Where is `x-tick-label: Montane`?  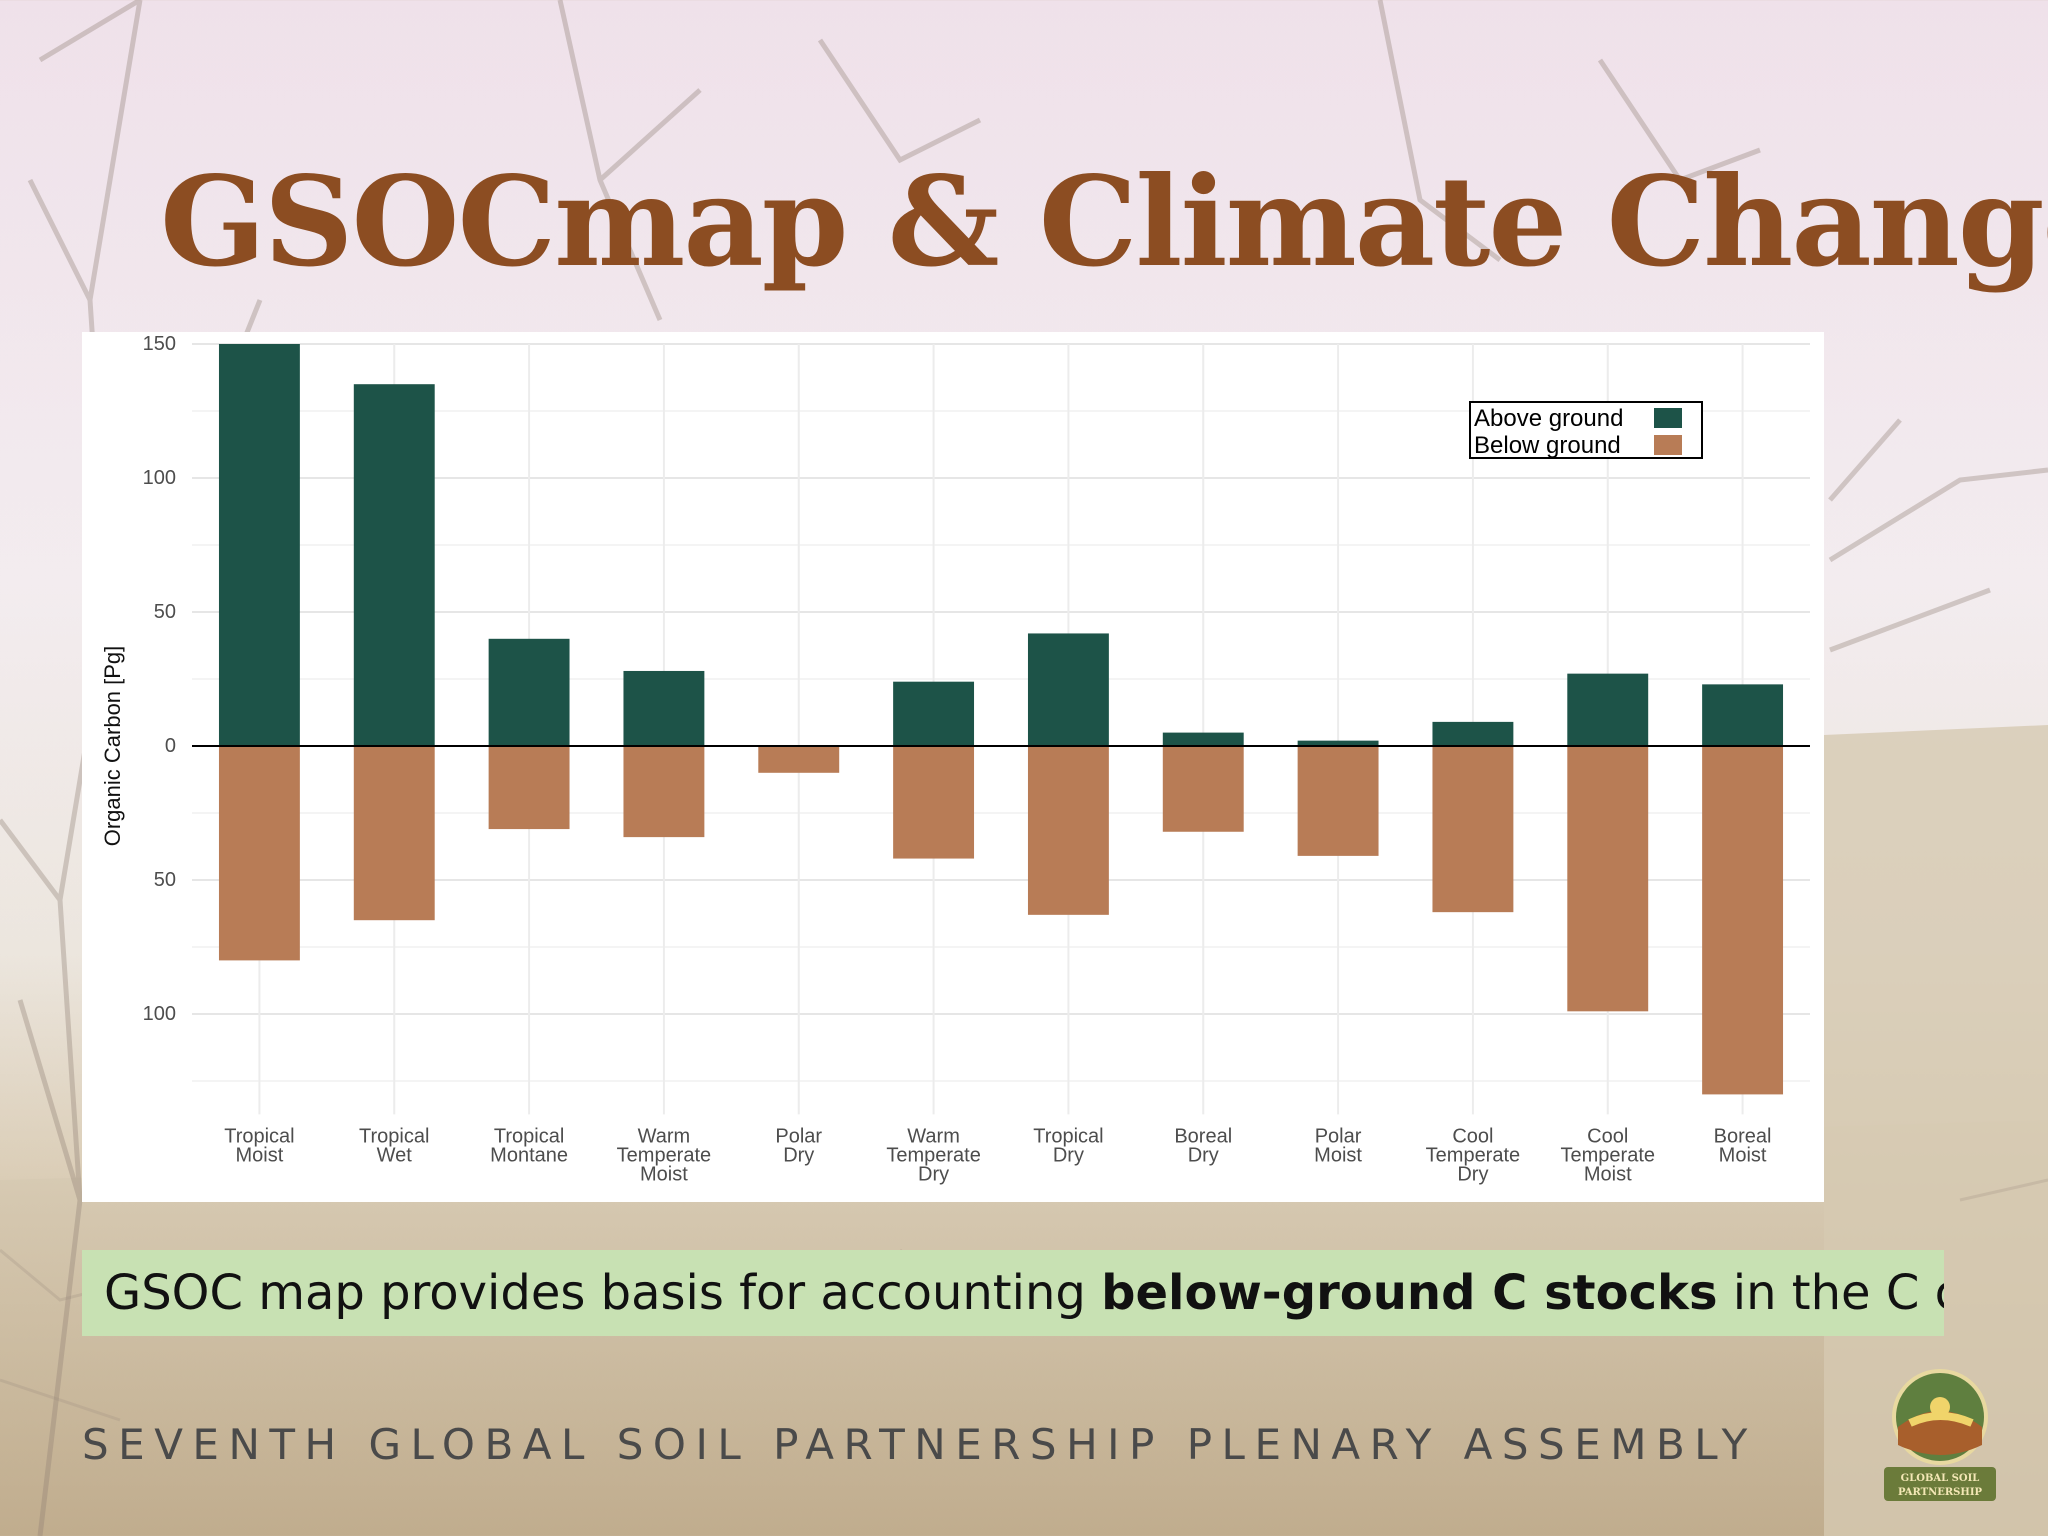 x-tick-label: Montane is located at coordinates (529, 1155).